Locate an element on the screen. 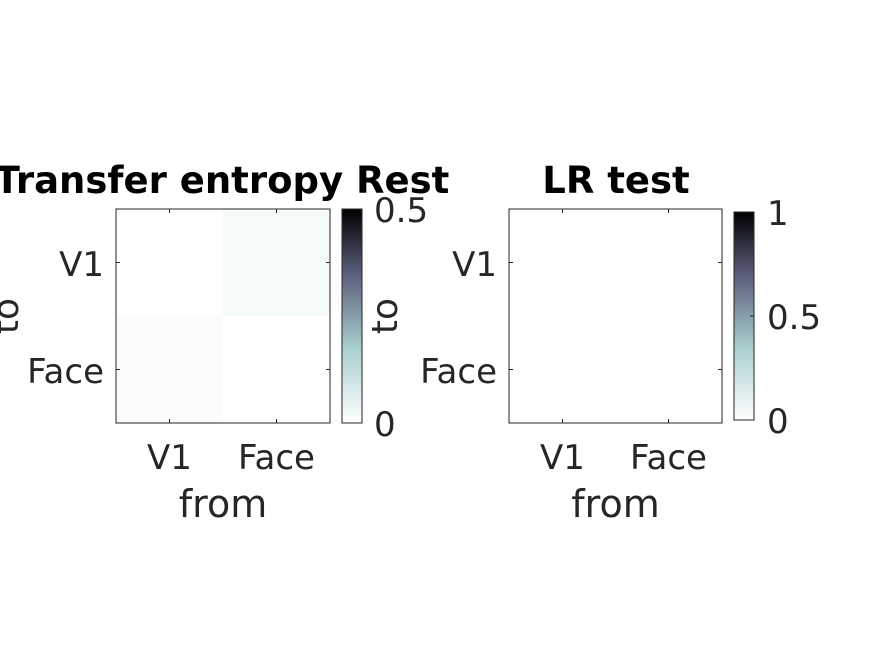 This screenshot has height=656, width=891. panel2-xlabel: from is located at coordinates (615, 504).